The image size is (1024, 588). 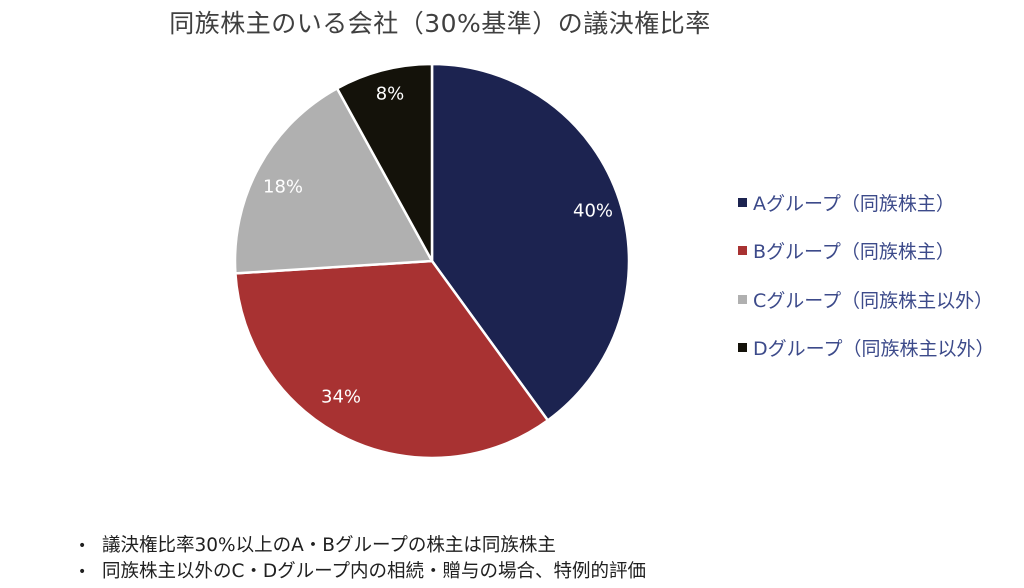 I want to click on note-item: • 議決権比率30%以上のA・Bグループの株主は同族株主, so click(x=362, y=546).